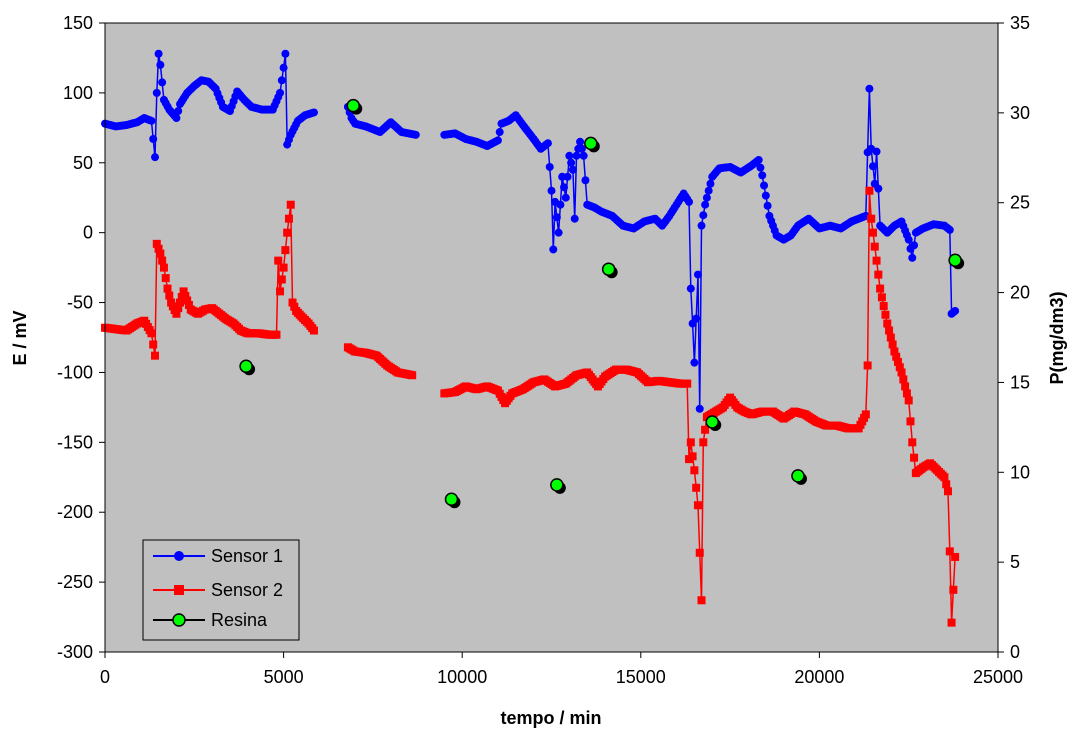 The image size is (1075, 736). I want to click on y-tick-label: -100, so click(75, 372).